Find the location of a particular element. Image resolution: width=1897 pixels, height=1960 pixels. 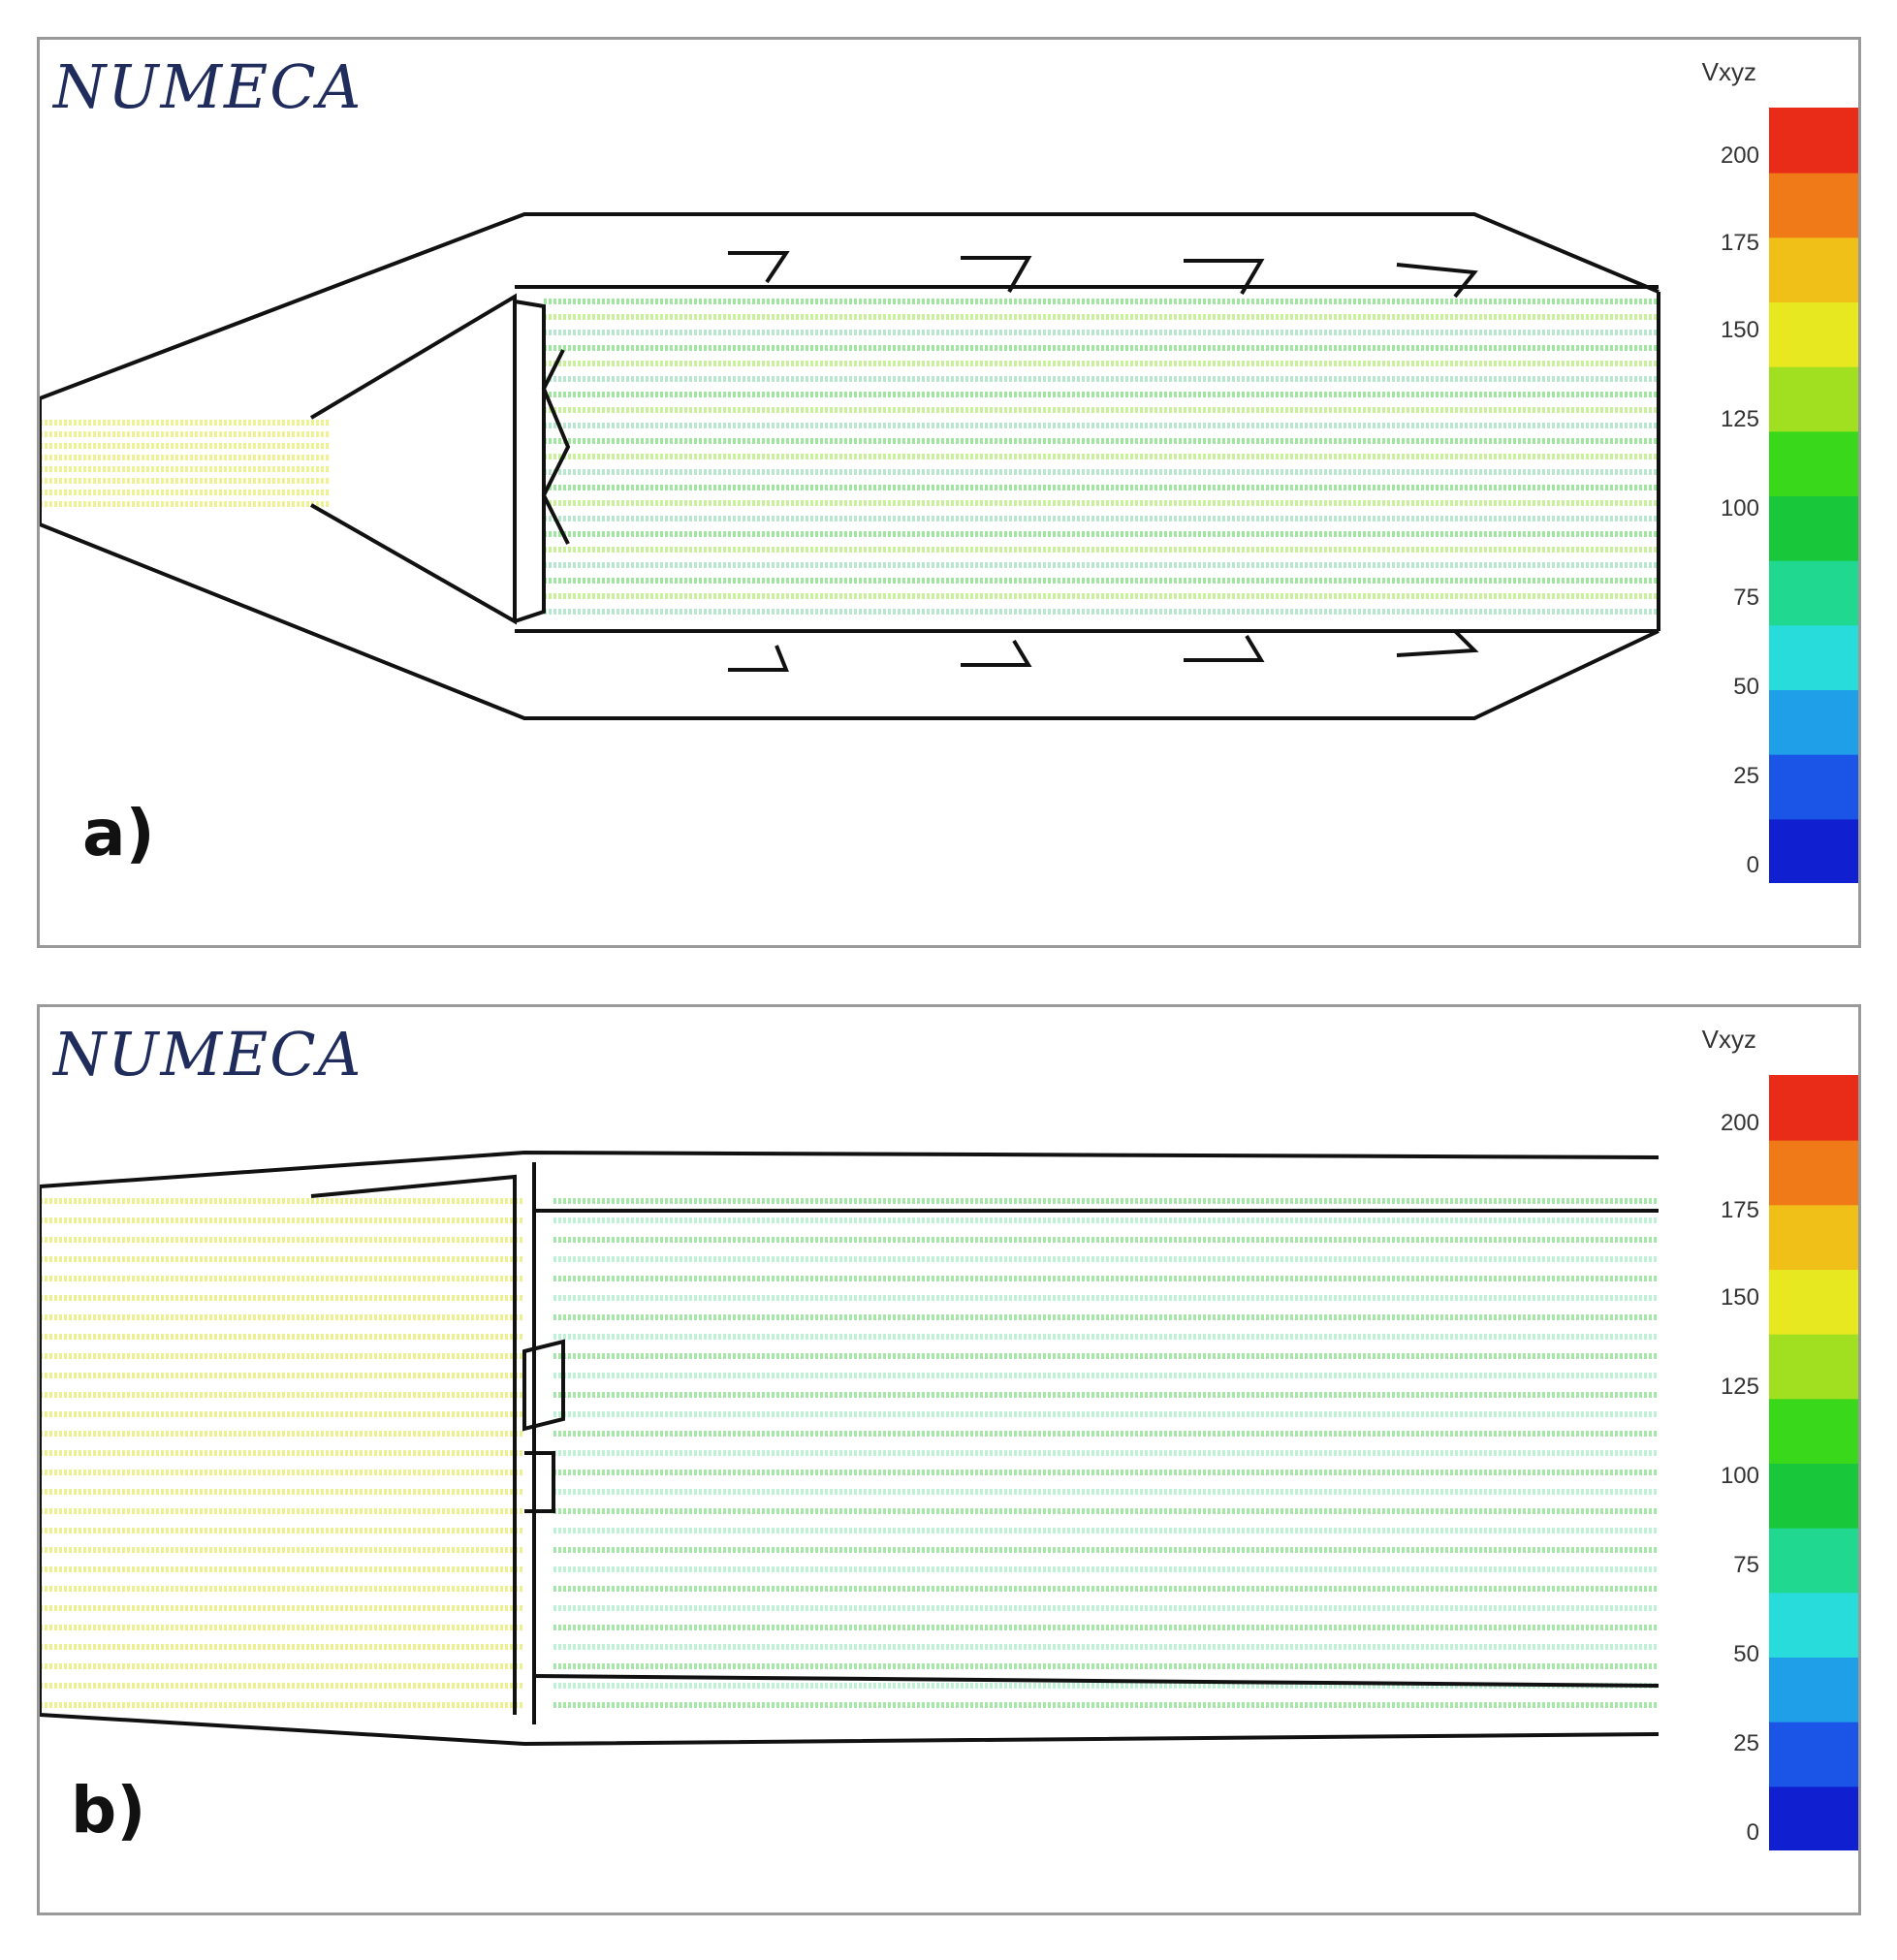

panel-label: b) is located at coordinates (109, 1811).